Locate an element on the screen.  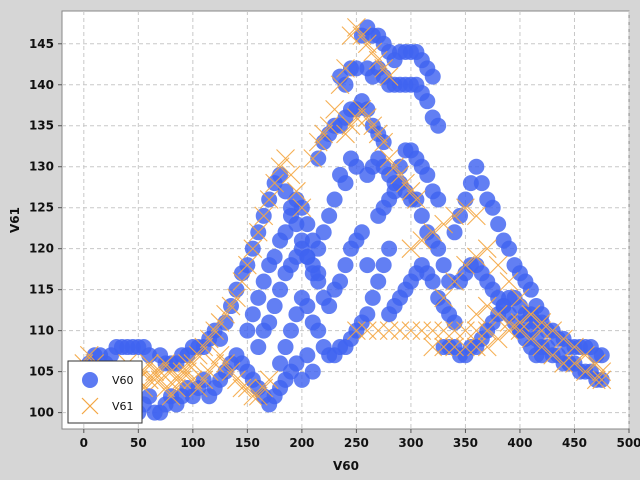
legend-label-v61: V61 is located at coordinates (123, 406).